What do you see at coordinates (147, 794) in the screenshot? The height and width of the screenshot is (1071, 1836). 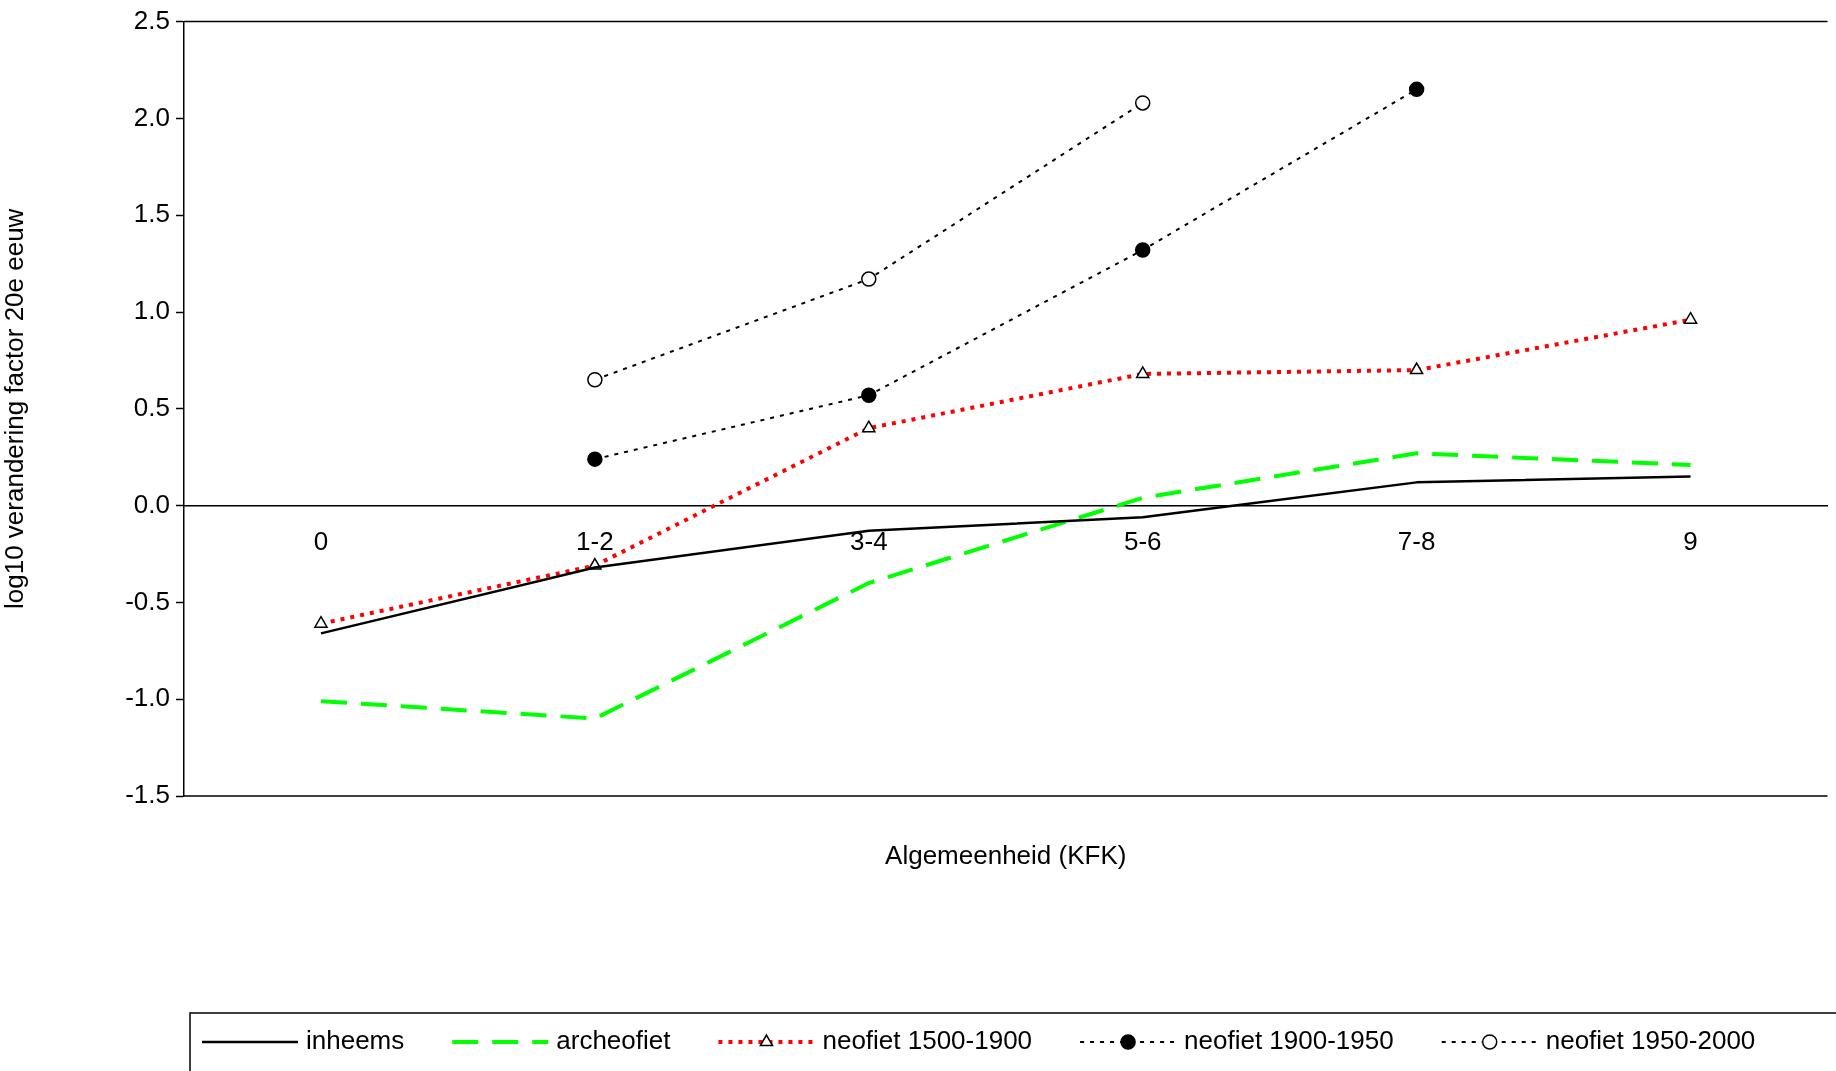 I see `y-tick-label: -1.5` at bounding box center [147, 794].